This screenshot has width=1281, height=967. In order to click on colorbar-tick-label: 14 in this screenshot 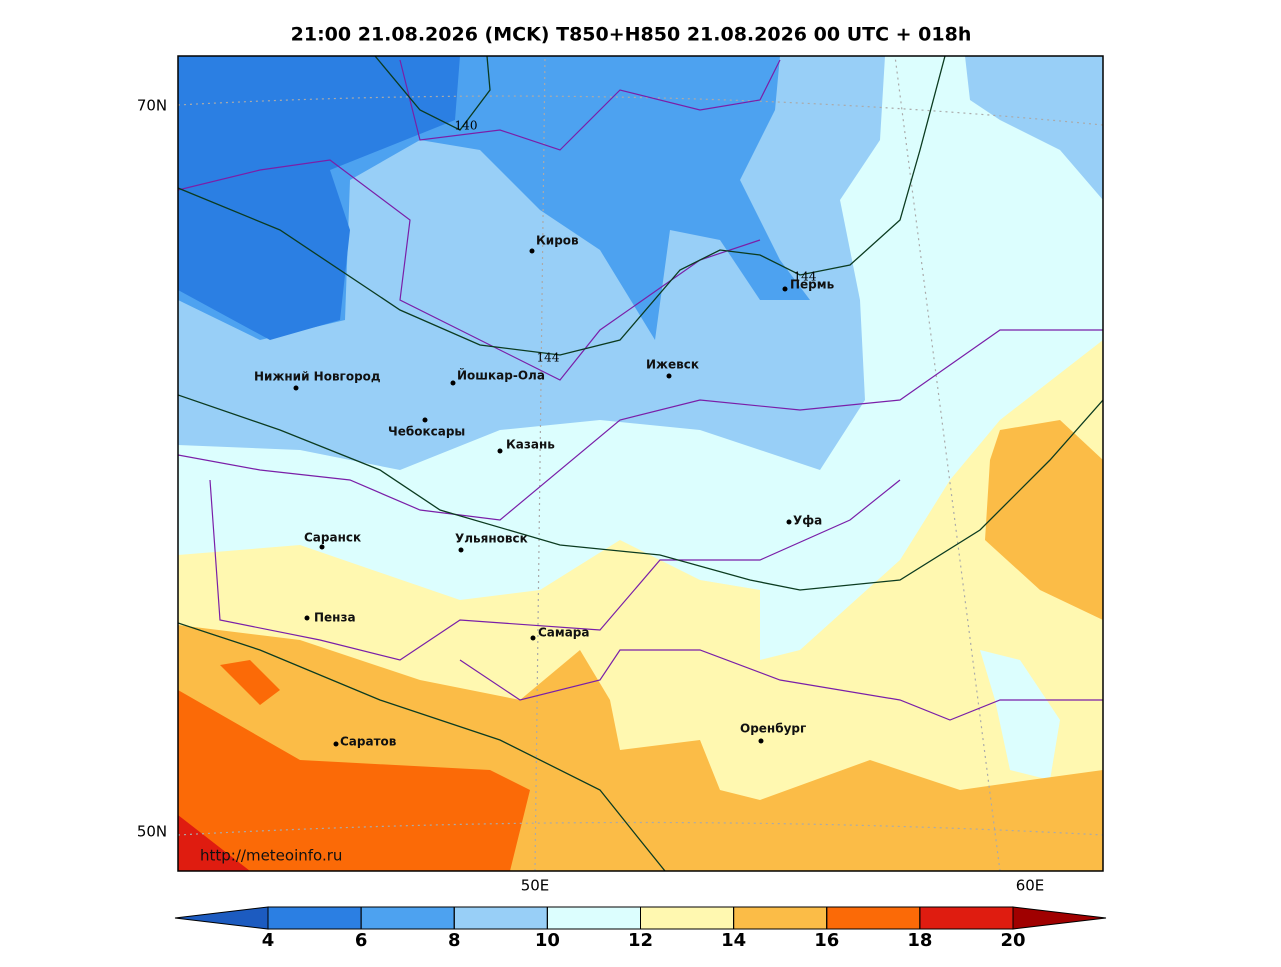, I will do `click(733, 940)`.